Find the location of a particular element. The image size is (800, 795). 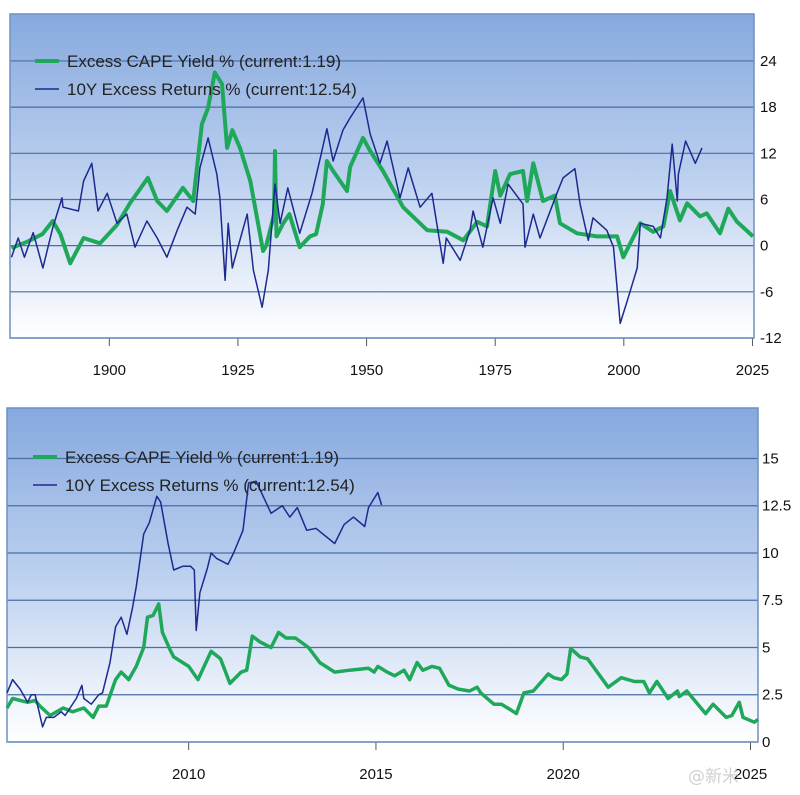

x-tick-label: 2015 is located at coordinates (375, 774).